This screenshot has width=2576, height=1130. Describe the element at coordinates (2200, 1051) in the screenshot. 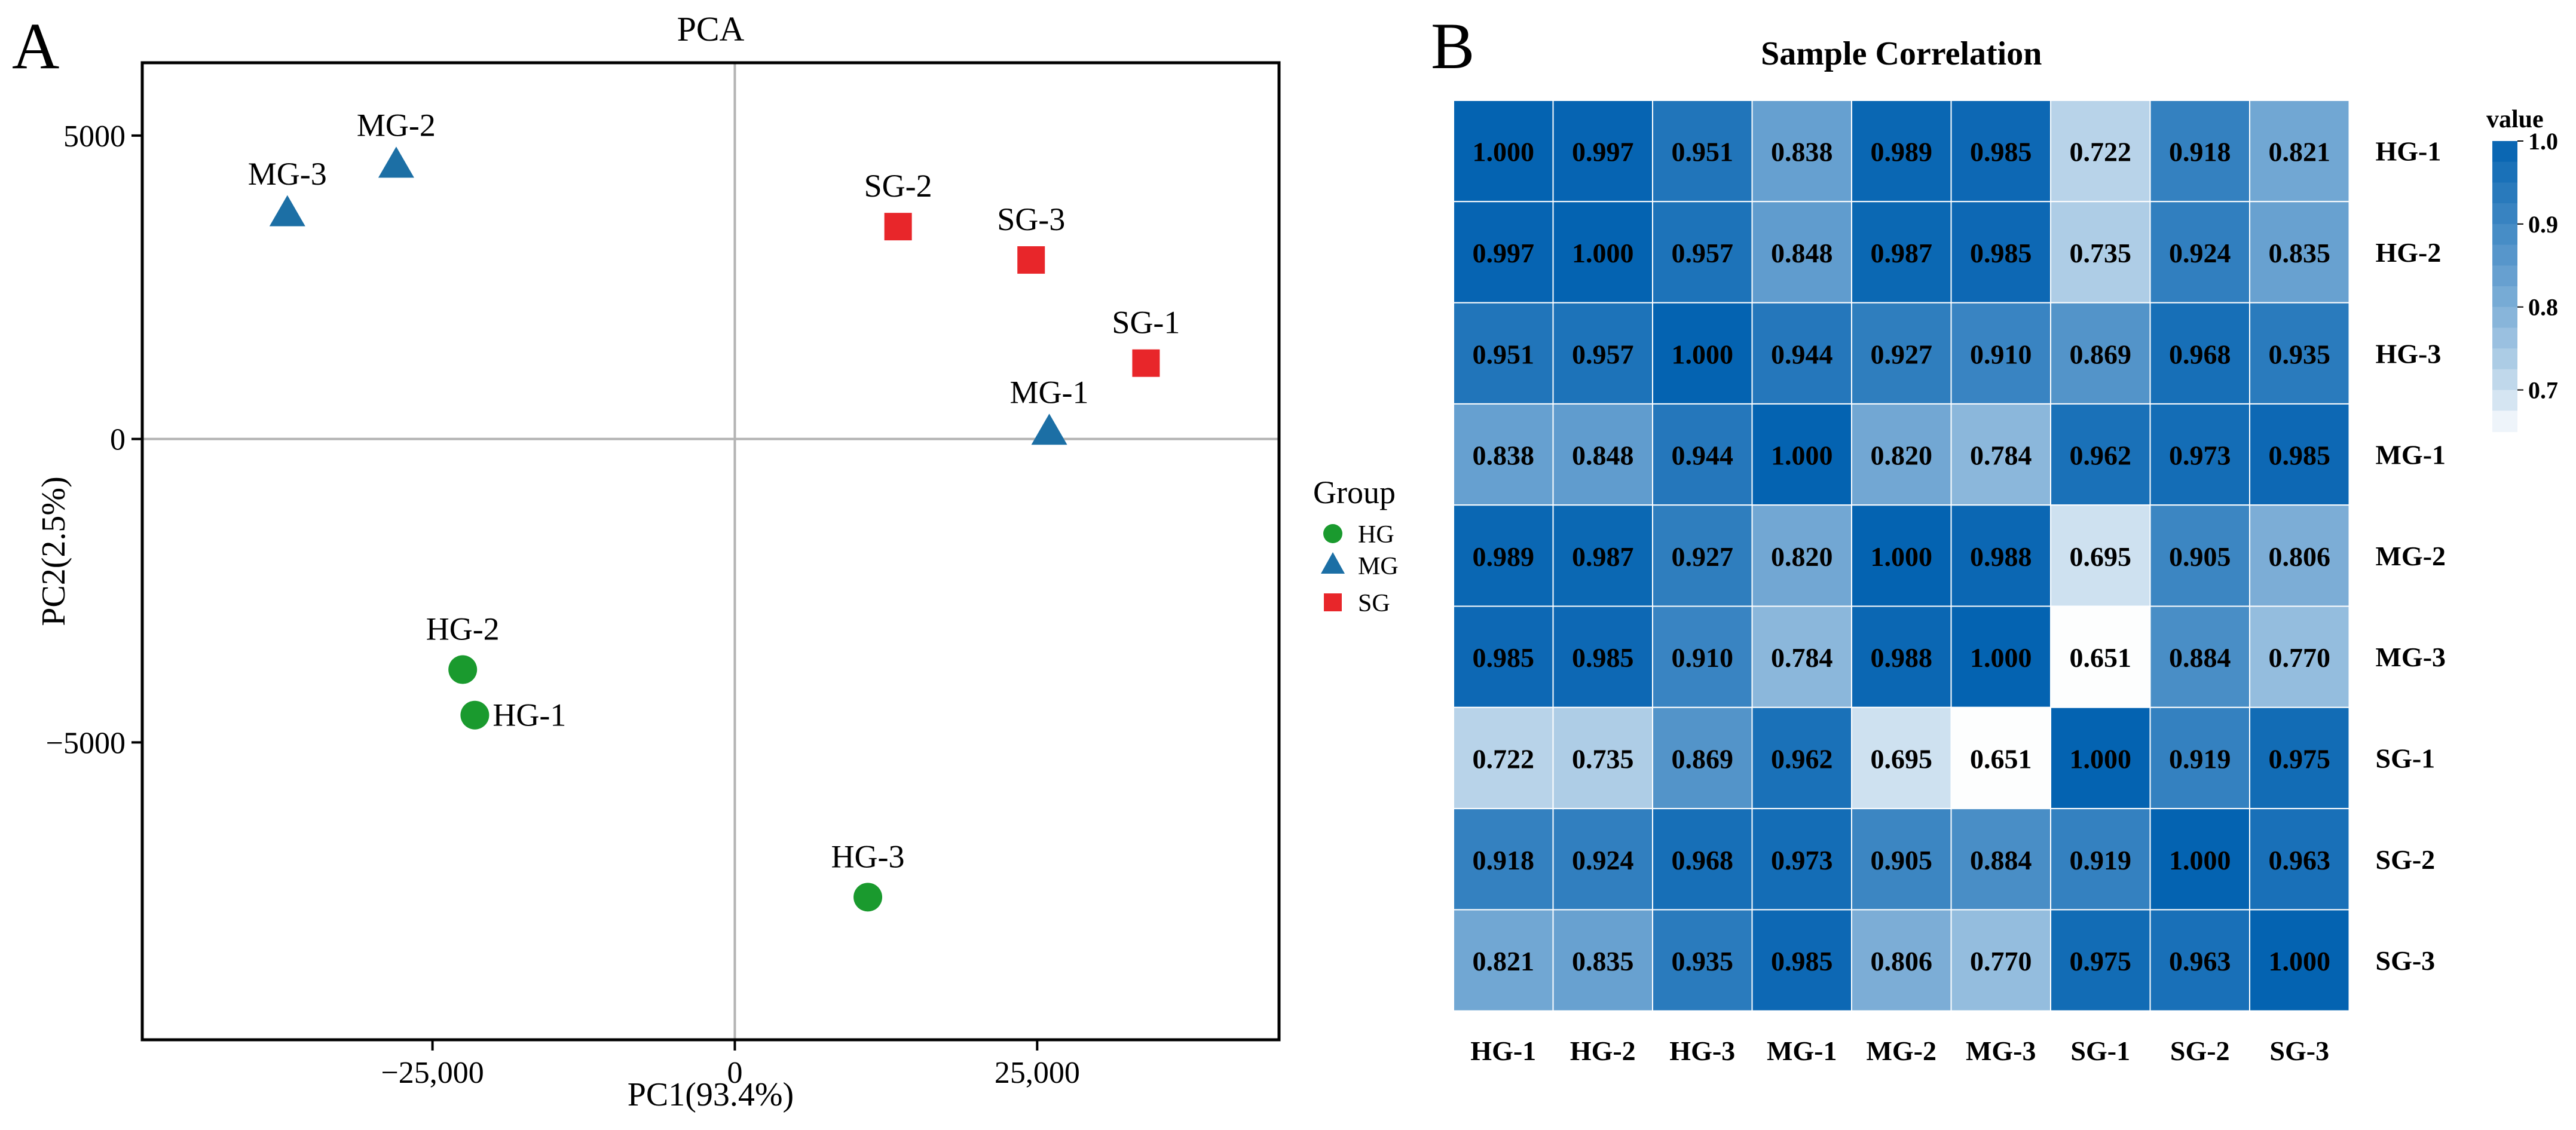

I see `column-label: SG-2` at that location.